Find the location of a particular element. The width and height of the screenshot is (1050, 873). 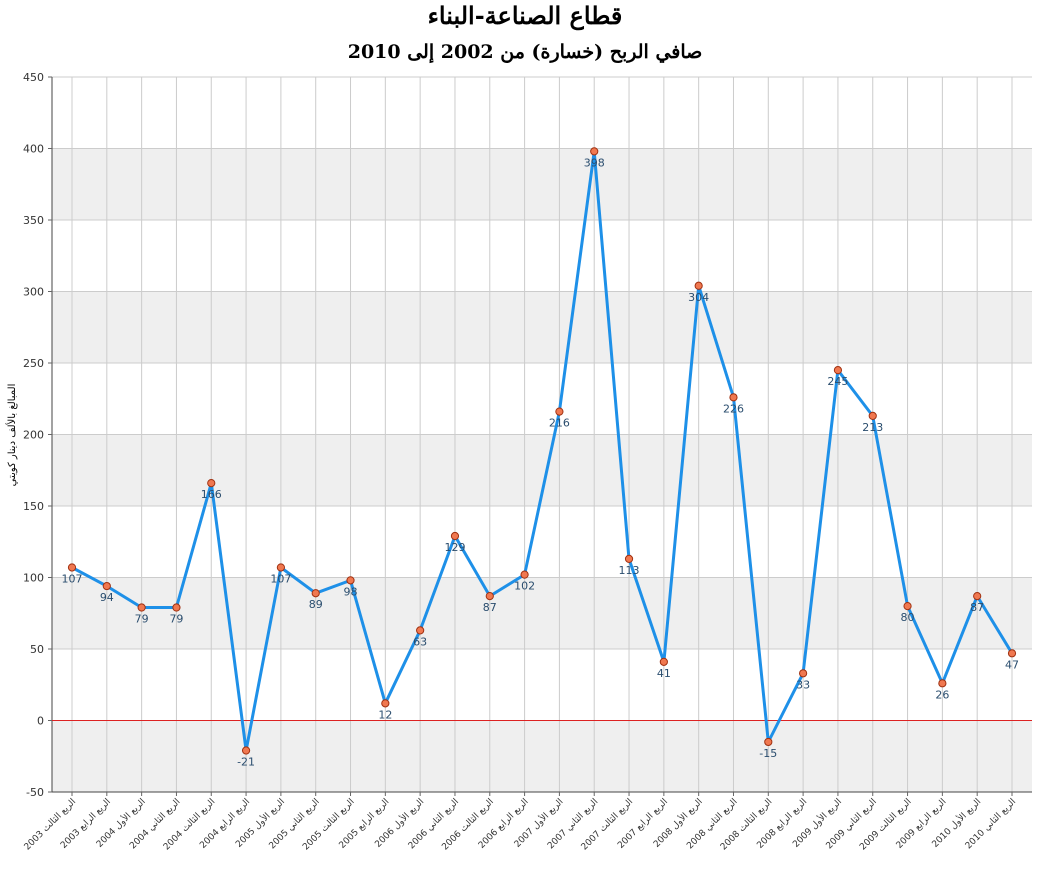

y-axis-ticks: -50 0 50 100 150 200 250 300 350 400 450 is located at coordinates (37, 435).